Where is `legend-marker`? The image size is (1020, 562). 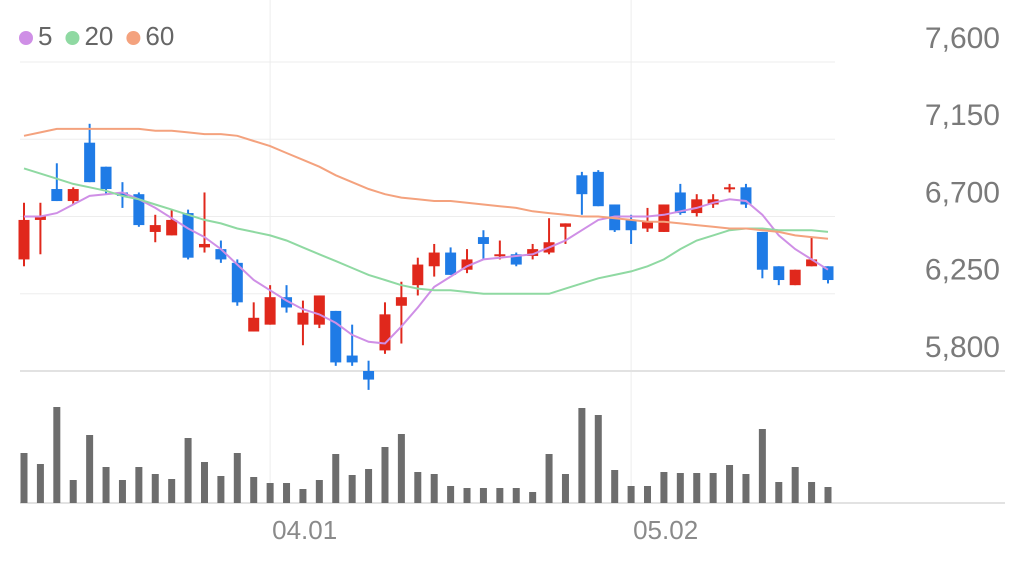
legend-marker is located at coordinates (72, 38).